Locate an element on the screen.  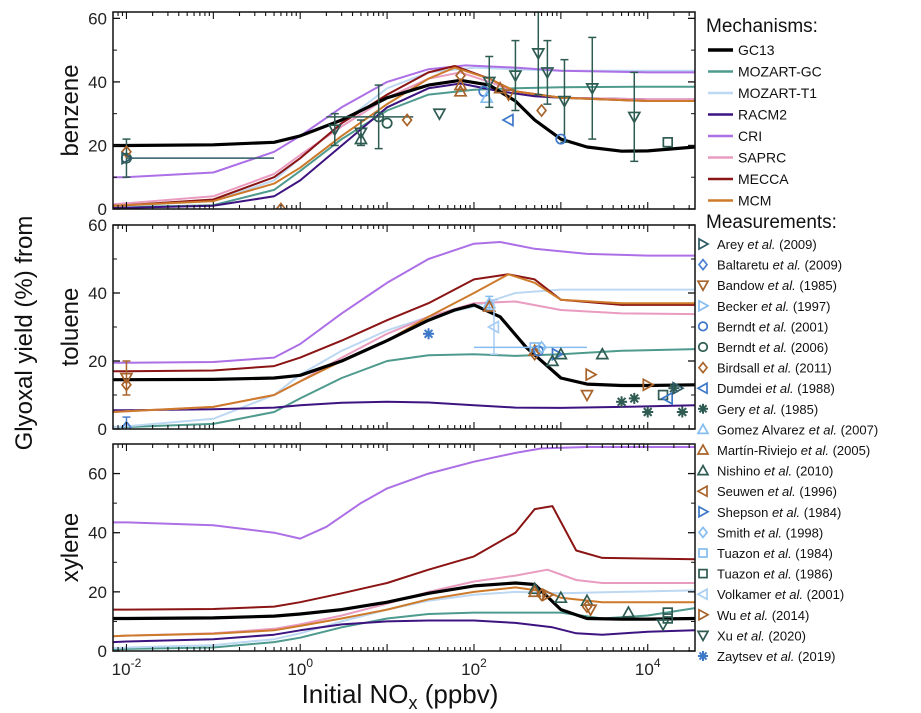
legend-label: Xu et al. (2020) is located at coordinates (761, 635).